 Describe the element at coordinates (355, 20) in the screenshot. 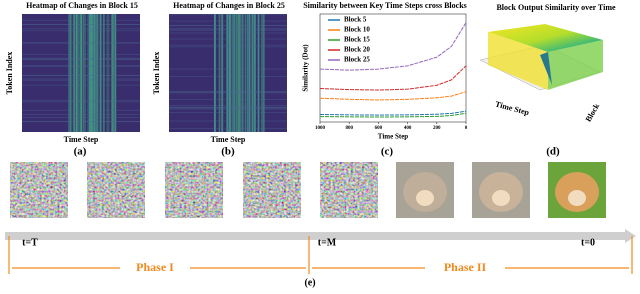

I see `legend-label: Block 5` at that location.